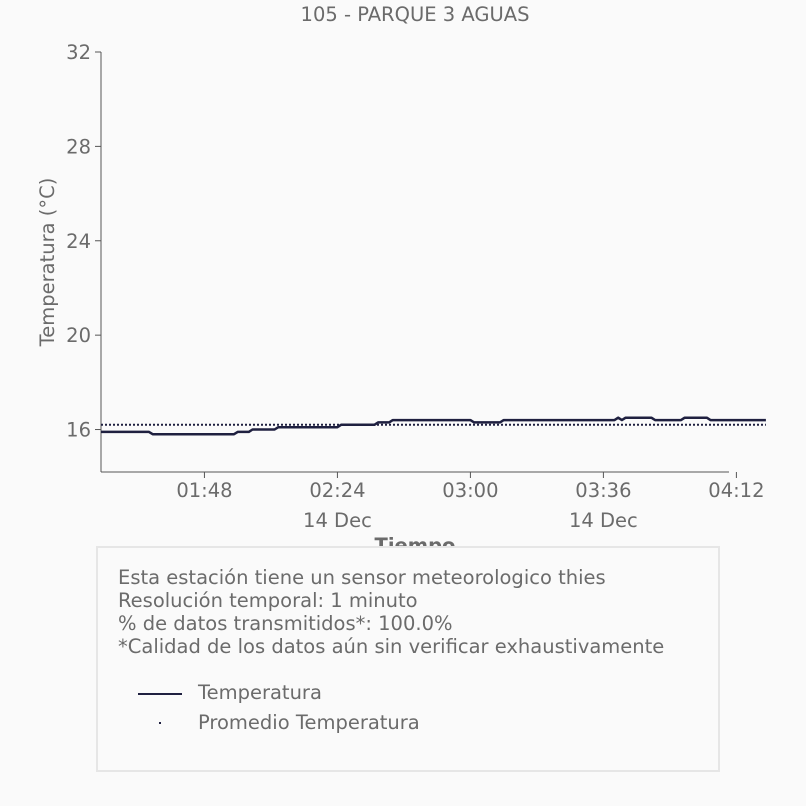 This screenshot has height=806, width=806. I want to click on chart-title: 105 - PARQUE 3 AGUAS, so click(415, 14).